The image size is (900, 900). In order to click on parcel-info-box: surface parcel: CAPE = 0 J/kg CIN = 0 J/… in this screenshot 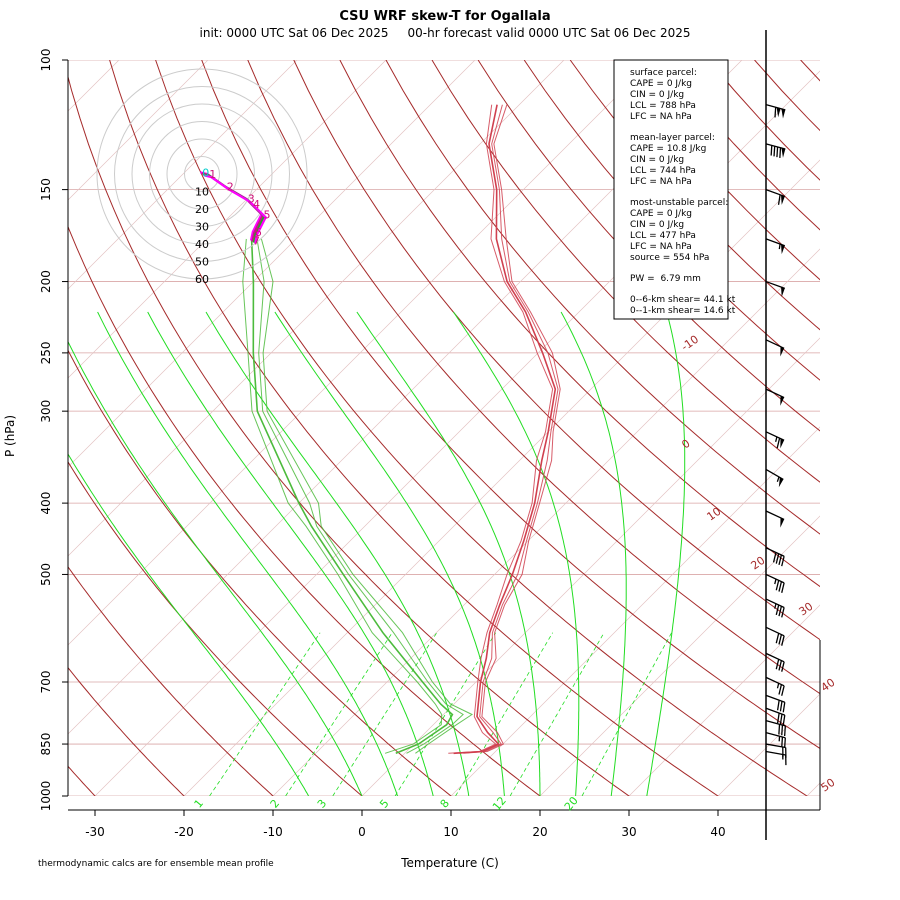, I will do `click(674, 189)`.